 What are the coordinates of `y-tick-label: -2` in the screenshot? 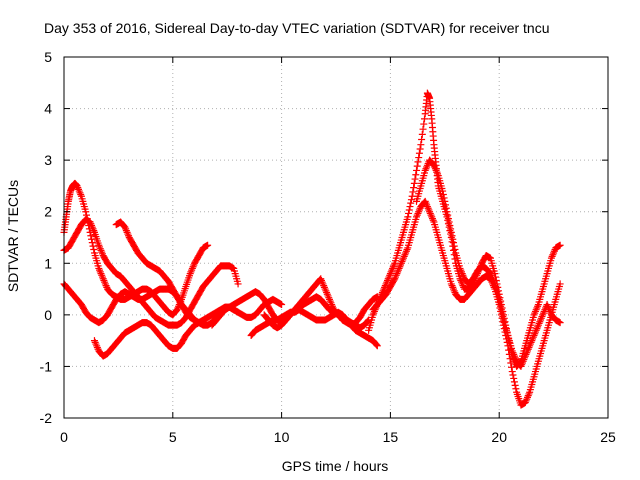 It's located at (46, 418).